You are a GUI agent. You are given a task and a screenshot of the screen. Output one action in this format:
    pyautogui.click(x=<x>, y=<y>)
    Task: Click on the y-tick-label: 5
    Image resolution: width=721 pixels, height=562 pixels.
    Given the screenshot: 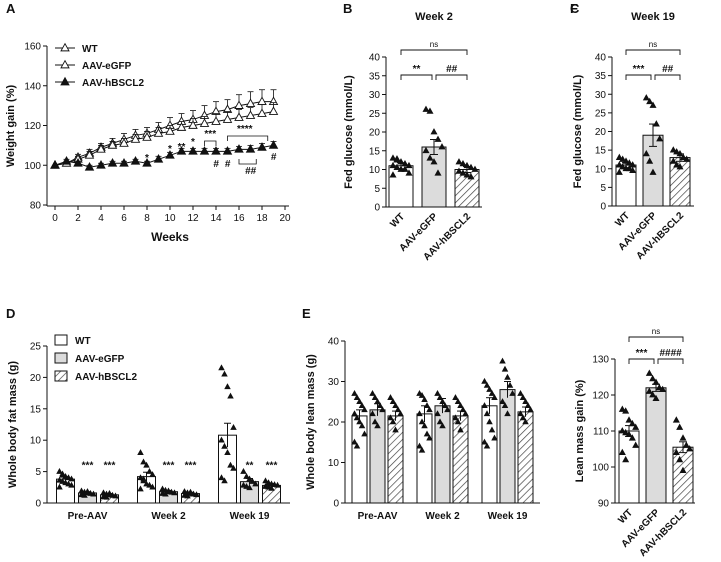 What is the action you would take?
    pyautogui.click(x=603, y=188)
    